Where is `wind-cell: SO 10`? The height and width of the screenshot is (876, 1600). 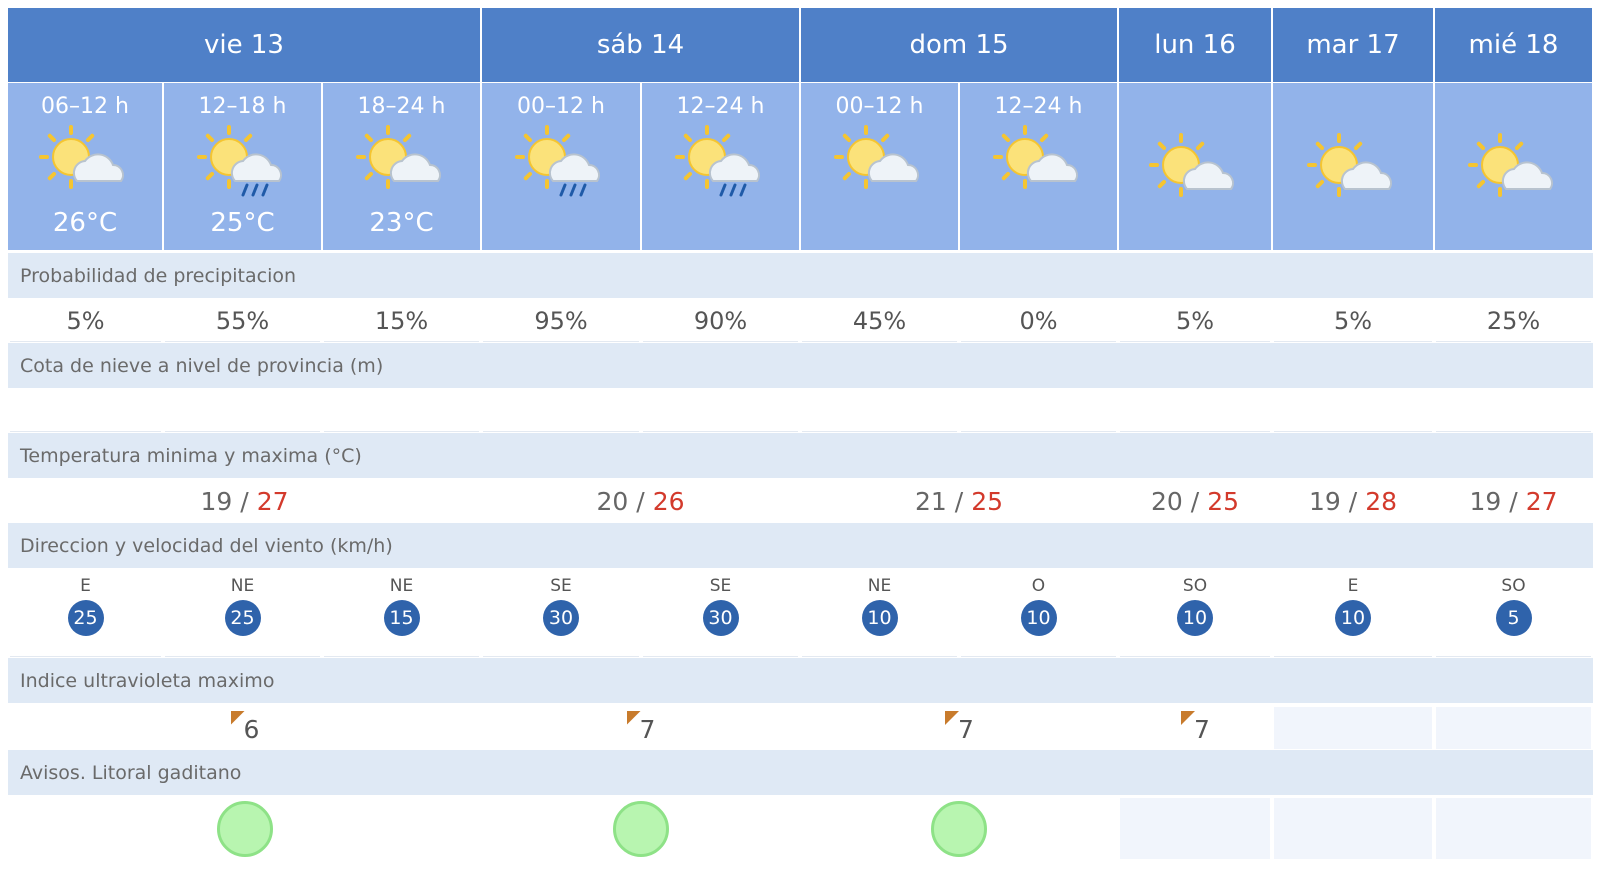
wind-cell: SO 10 is located at coordinates (1195, 613).